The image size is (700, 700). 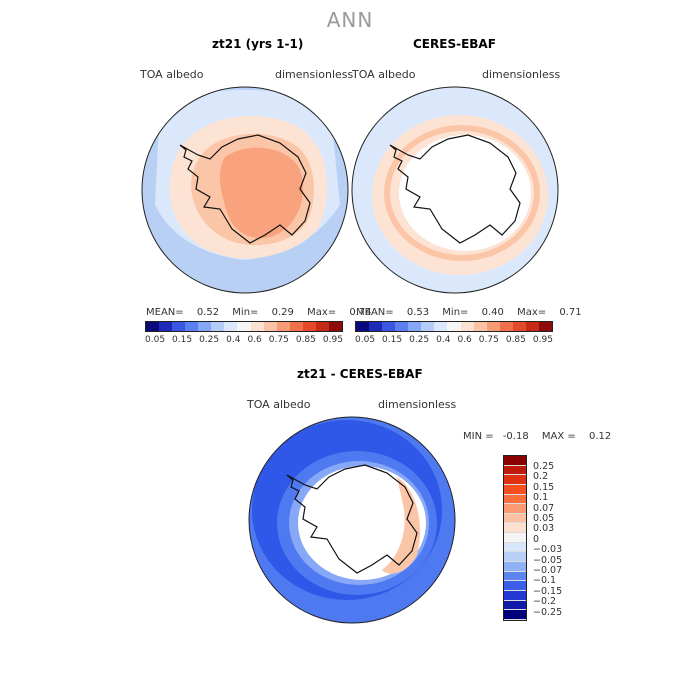 I want to click on model-colorbar-tick: 0.4, so click(x=233, y=340).